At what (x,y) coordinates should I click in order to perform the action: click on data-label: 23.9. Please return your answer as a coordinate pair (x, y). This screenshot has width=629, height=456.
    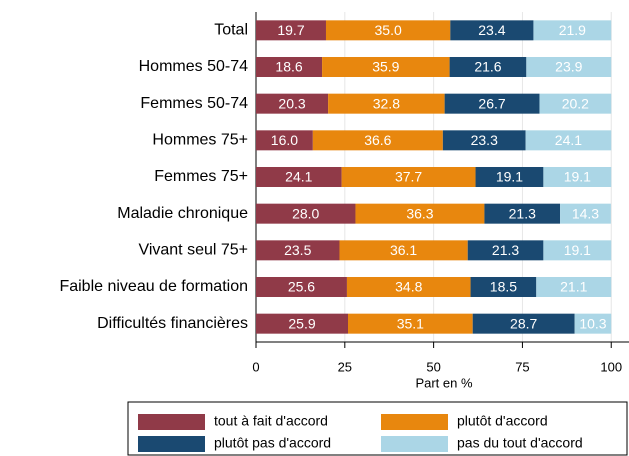
    Looking at the image, I should click on (568, 67).